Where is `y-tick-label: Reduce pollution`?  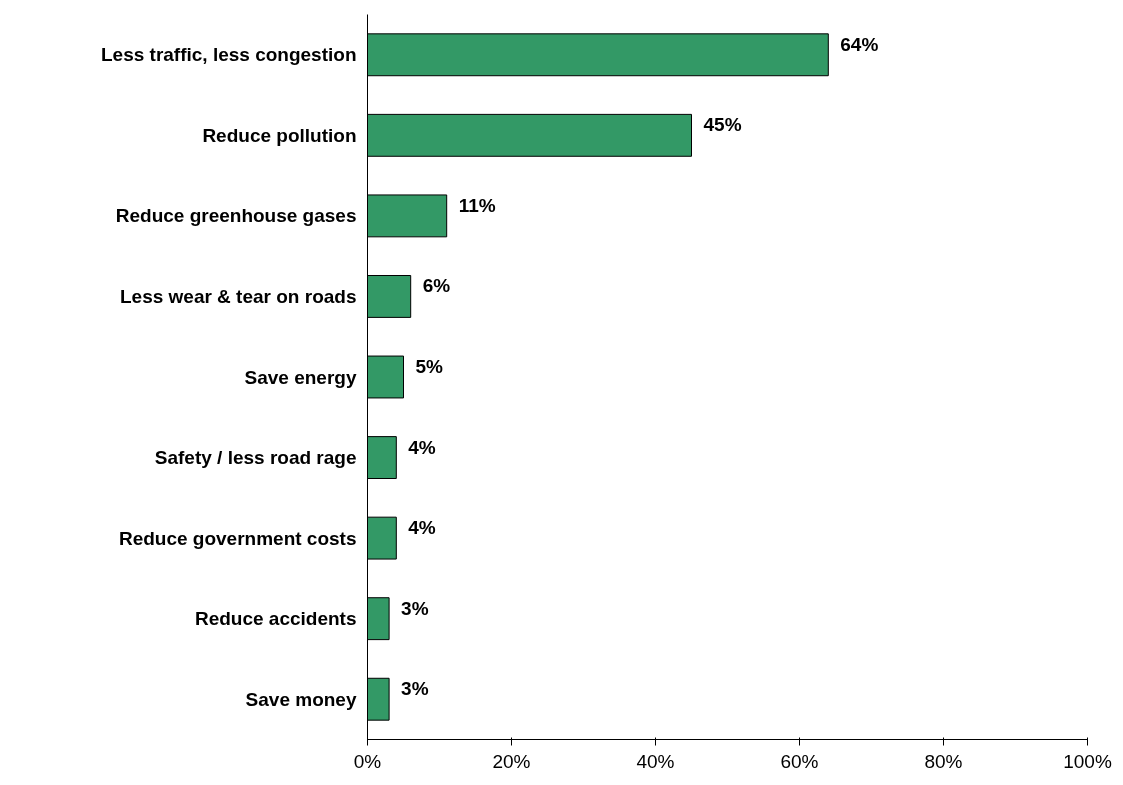
y-tick-label: Reduce pollution is located at coordinates (279, 135).